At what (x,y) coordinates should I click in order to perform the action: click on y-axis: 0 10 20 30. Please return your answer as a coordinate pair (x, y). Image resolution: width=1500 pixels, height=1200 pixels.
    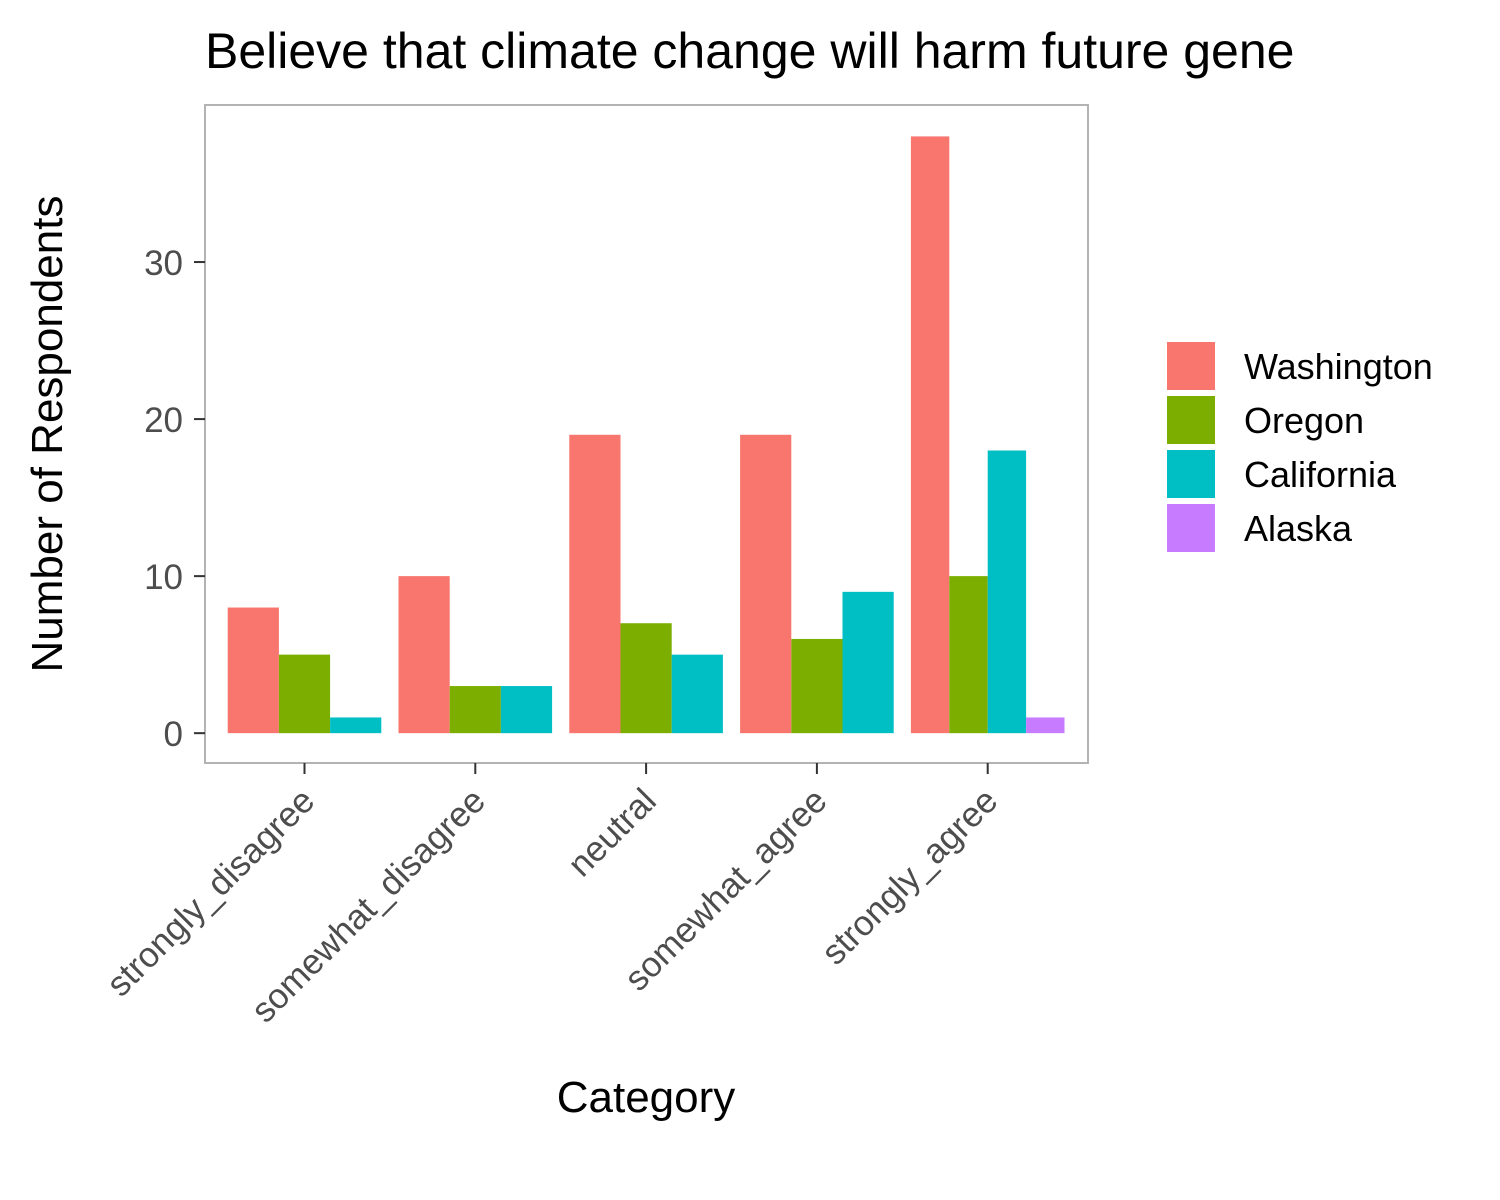
    Looking at the image, I should click on (174, 499).